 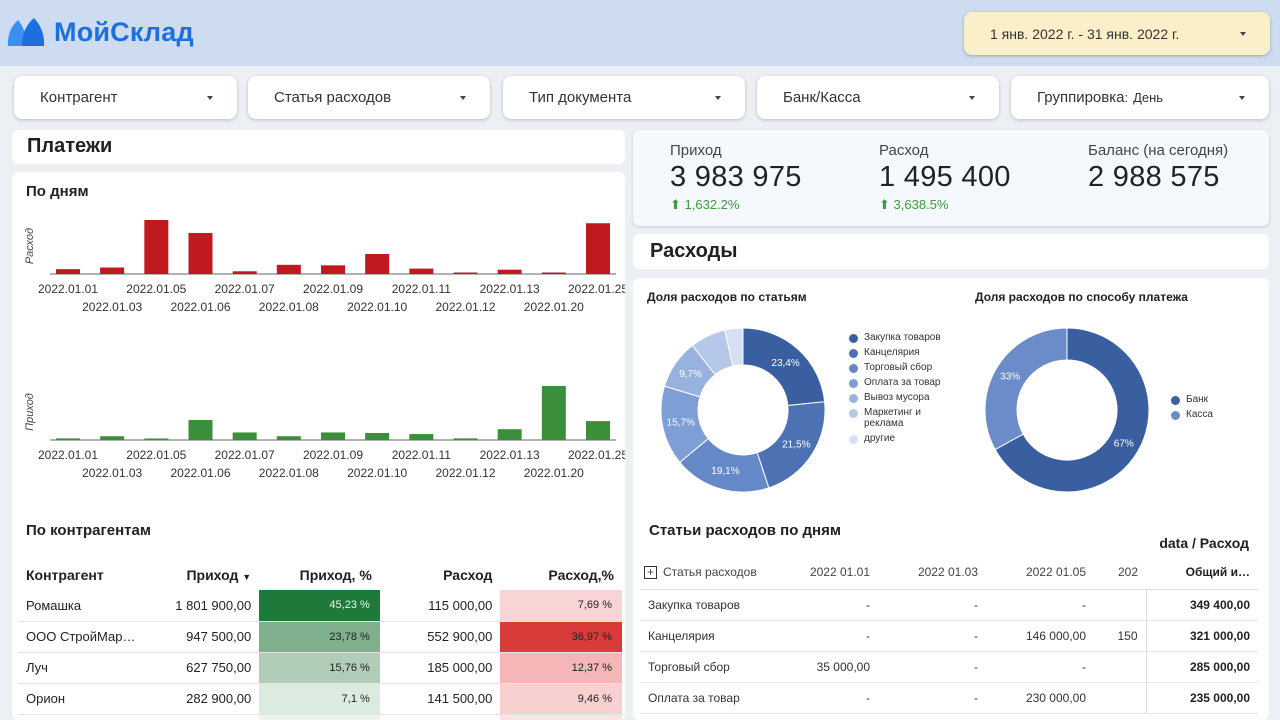 What do you see at coordinates (904, 352) in the screenshot?
I see `legend-item: Канцелярия` at bounding box center [904, 352].